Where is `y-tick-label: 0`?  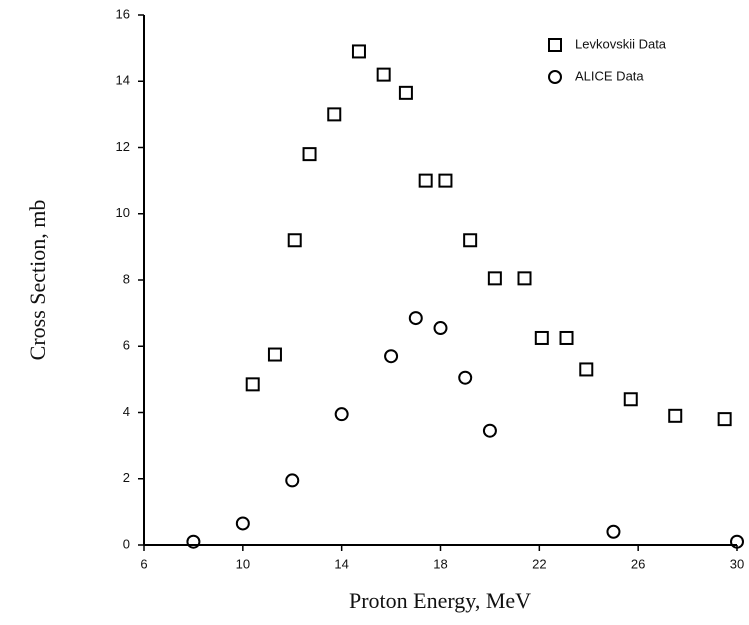 y-tick-label: 0 is located at coordinates (126, 543).